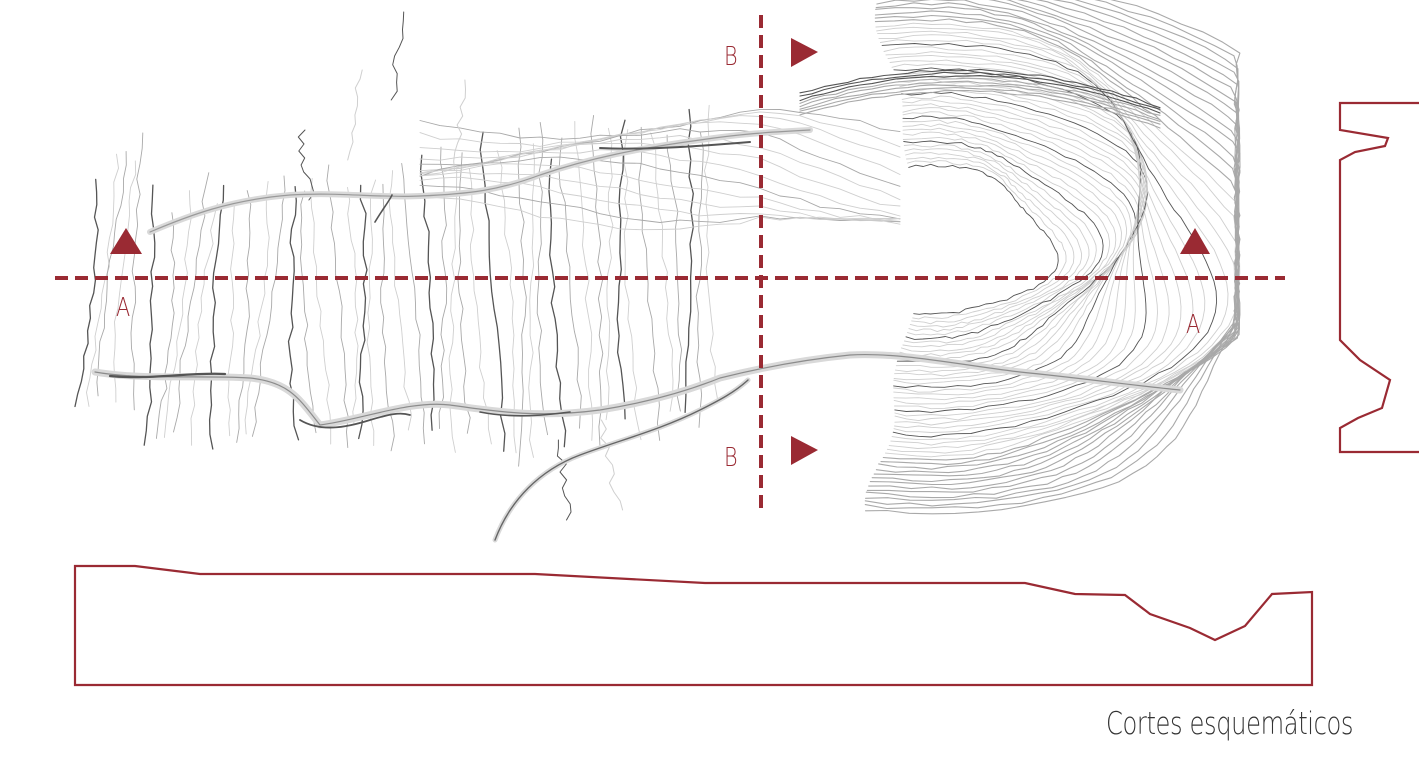  I want to click on upper-river-dark, so click(675, 145).